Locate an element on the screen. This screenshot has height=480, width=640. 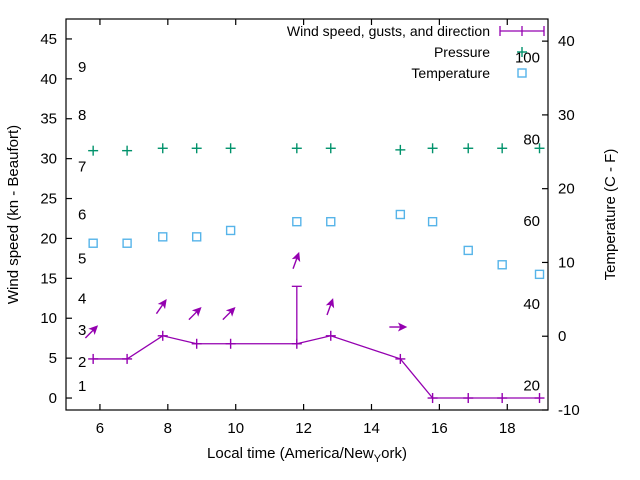
x-tick-label: 6 is located at coordinates (100, 428).